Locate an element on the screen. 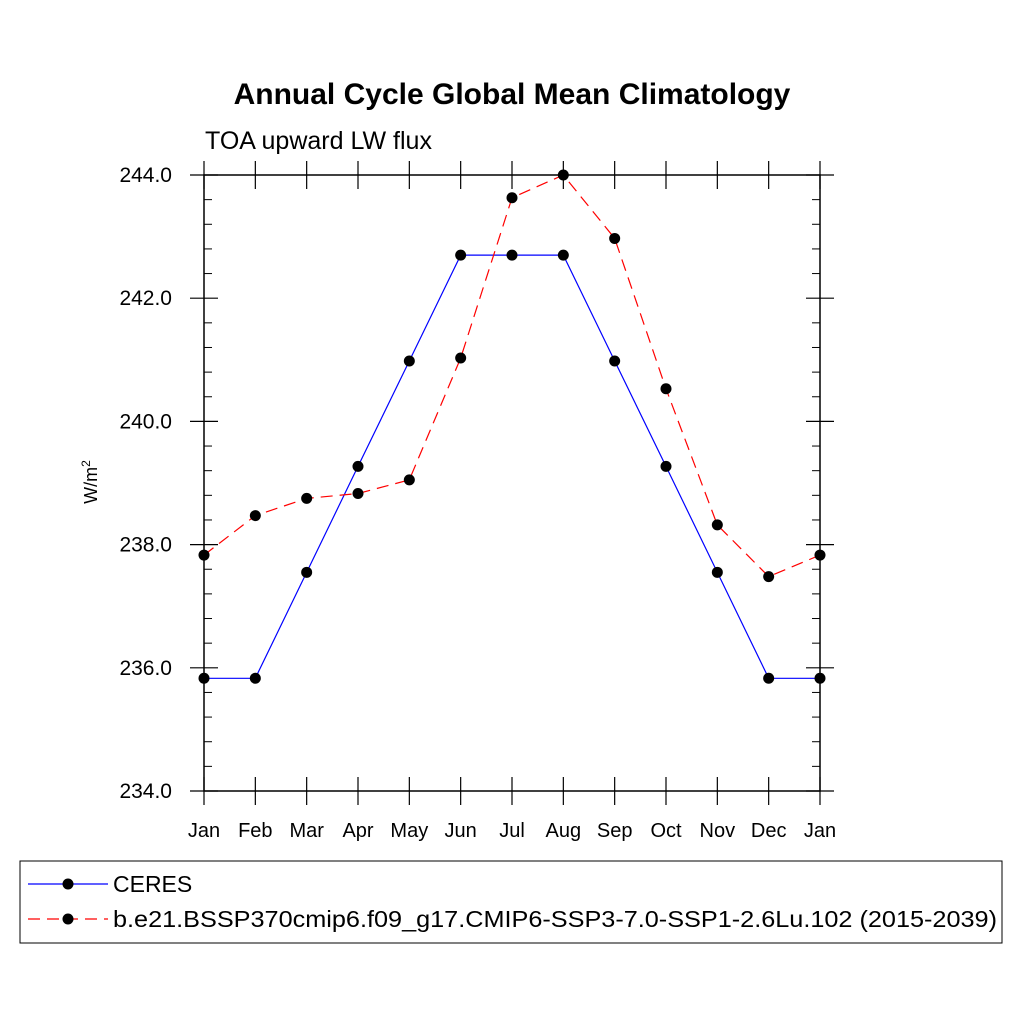  y-tick-labels: 234.0 236.0 238.0 240.0 242.0 244.0 is located at coordinates (145, 483).